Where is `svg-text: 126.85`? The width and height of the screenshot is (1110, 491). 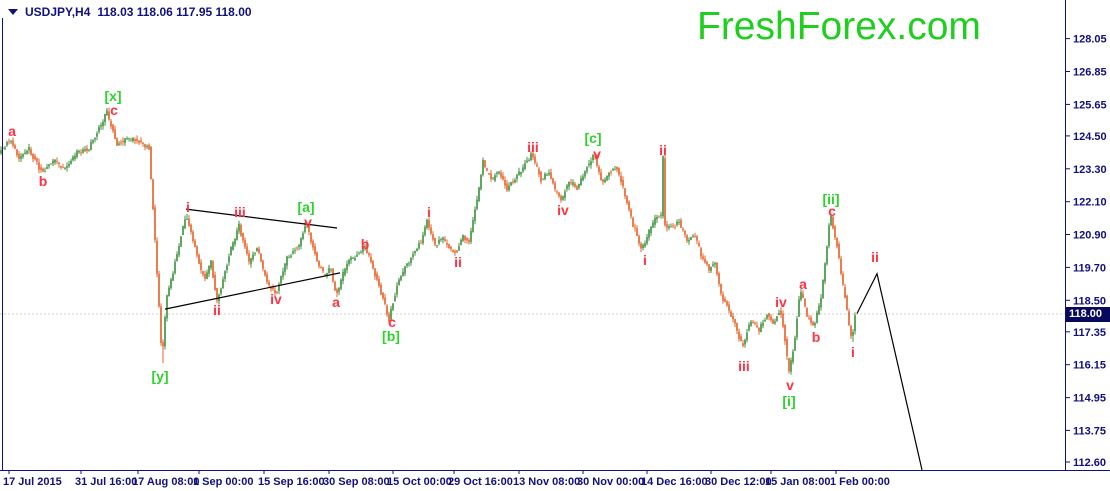 svg-text: 126.85 is located at coordinates (1090, 73).